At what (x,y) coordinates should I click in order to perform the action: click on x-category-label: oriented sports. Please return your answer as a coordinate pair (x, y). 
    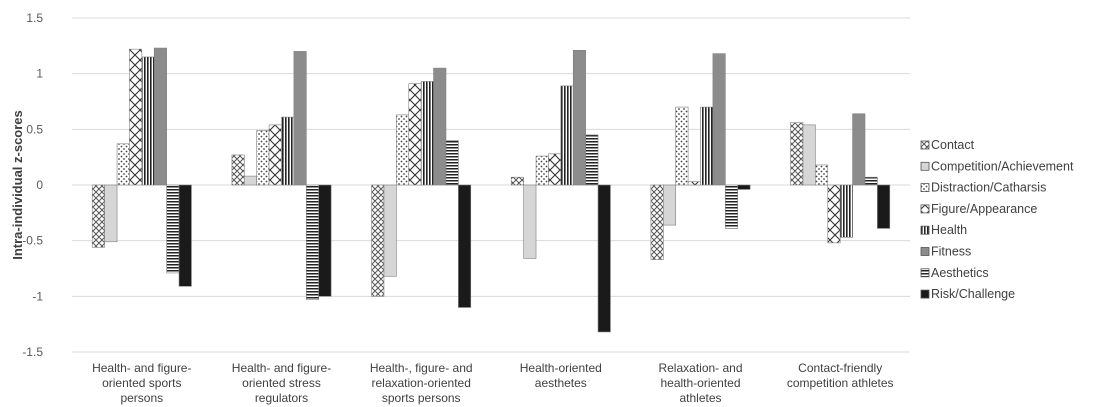
    Looking at the image, I should click on (141, 383).